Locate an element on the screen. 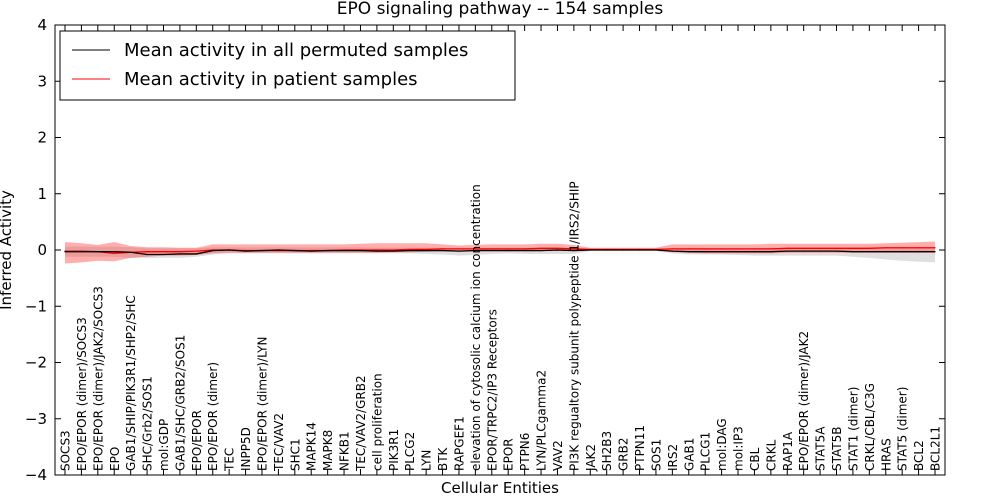  legend-label-patient: Mean activity in patient samples is located at coordinates (271, 79).